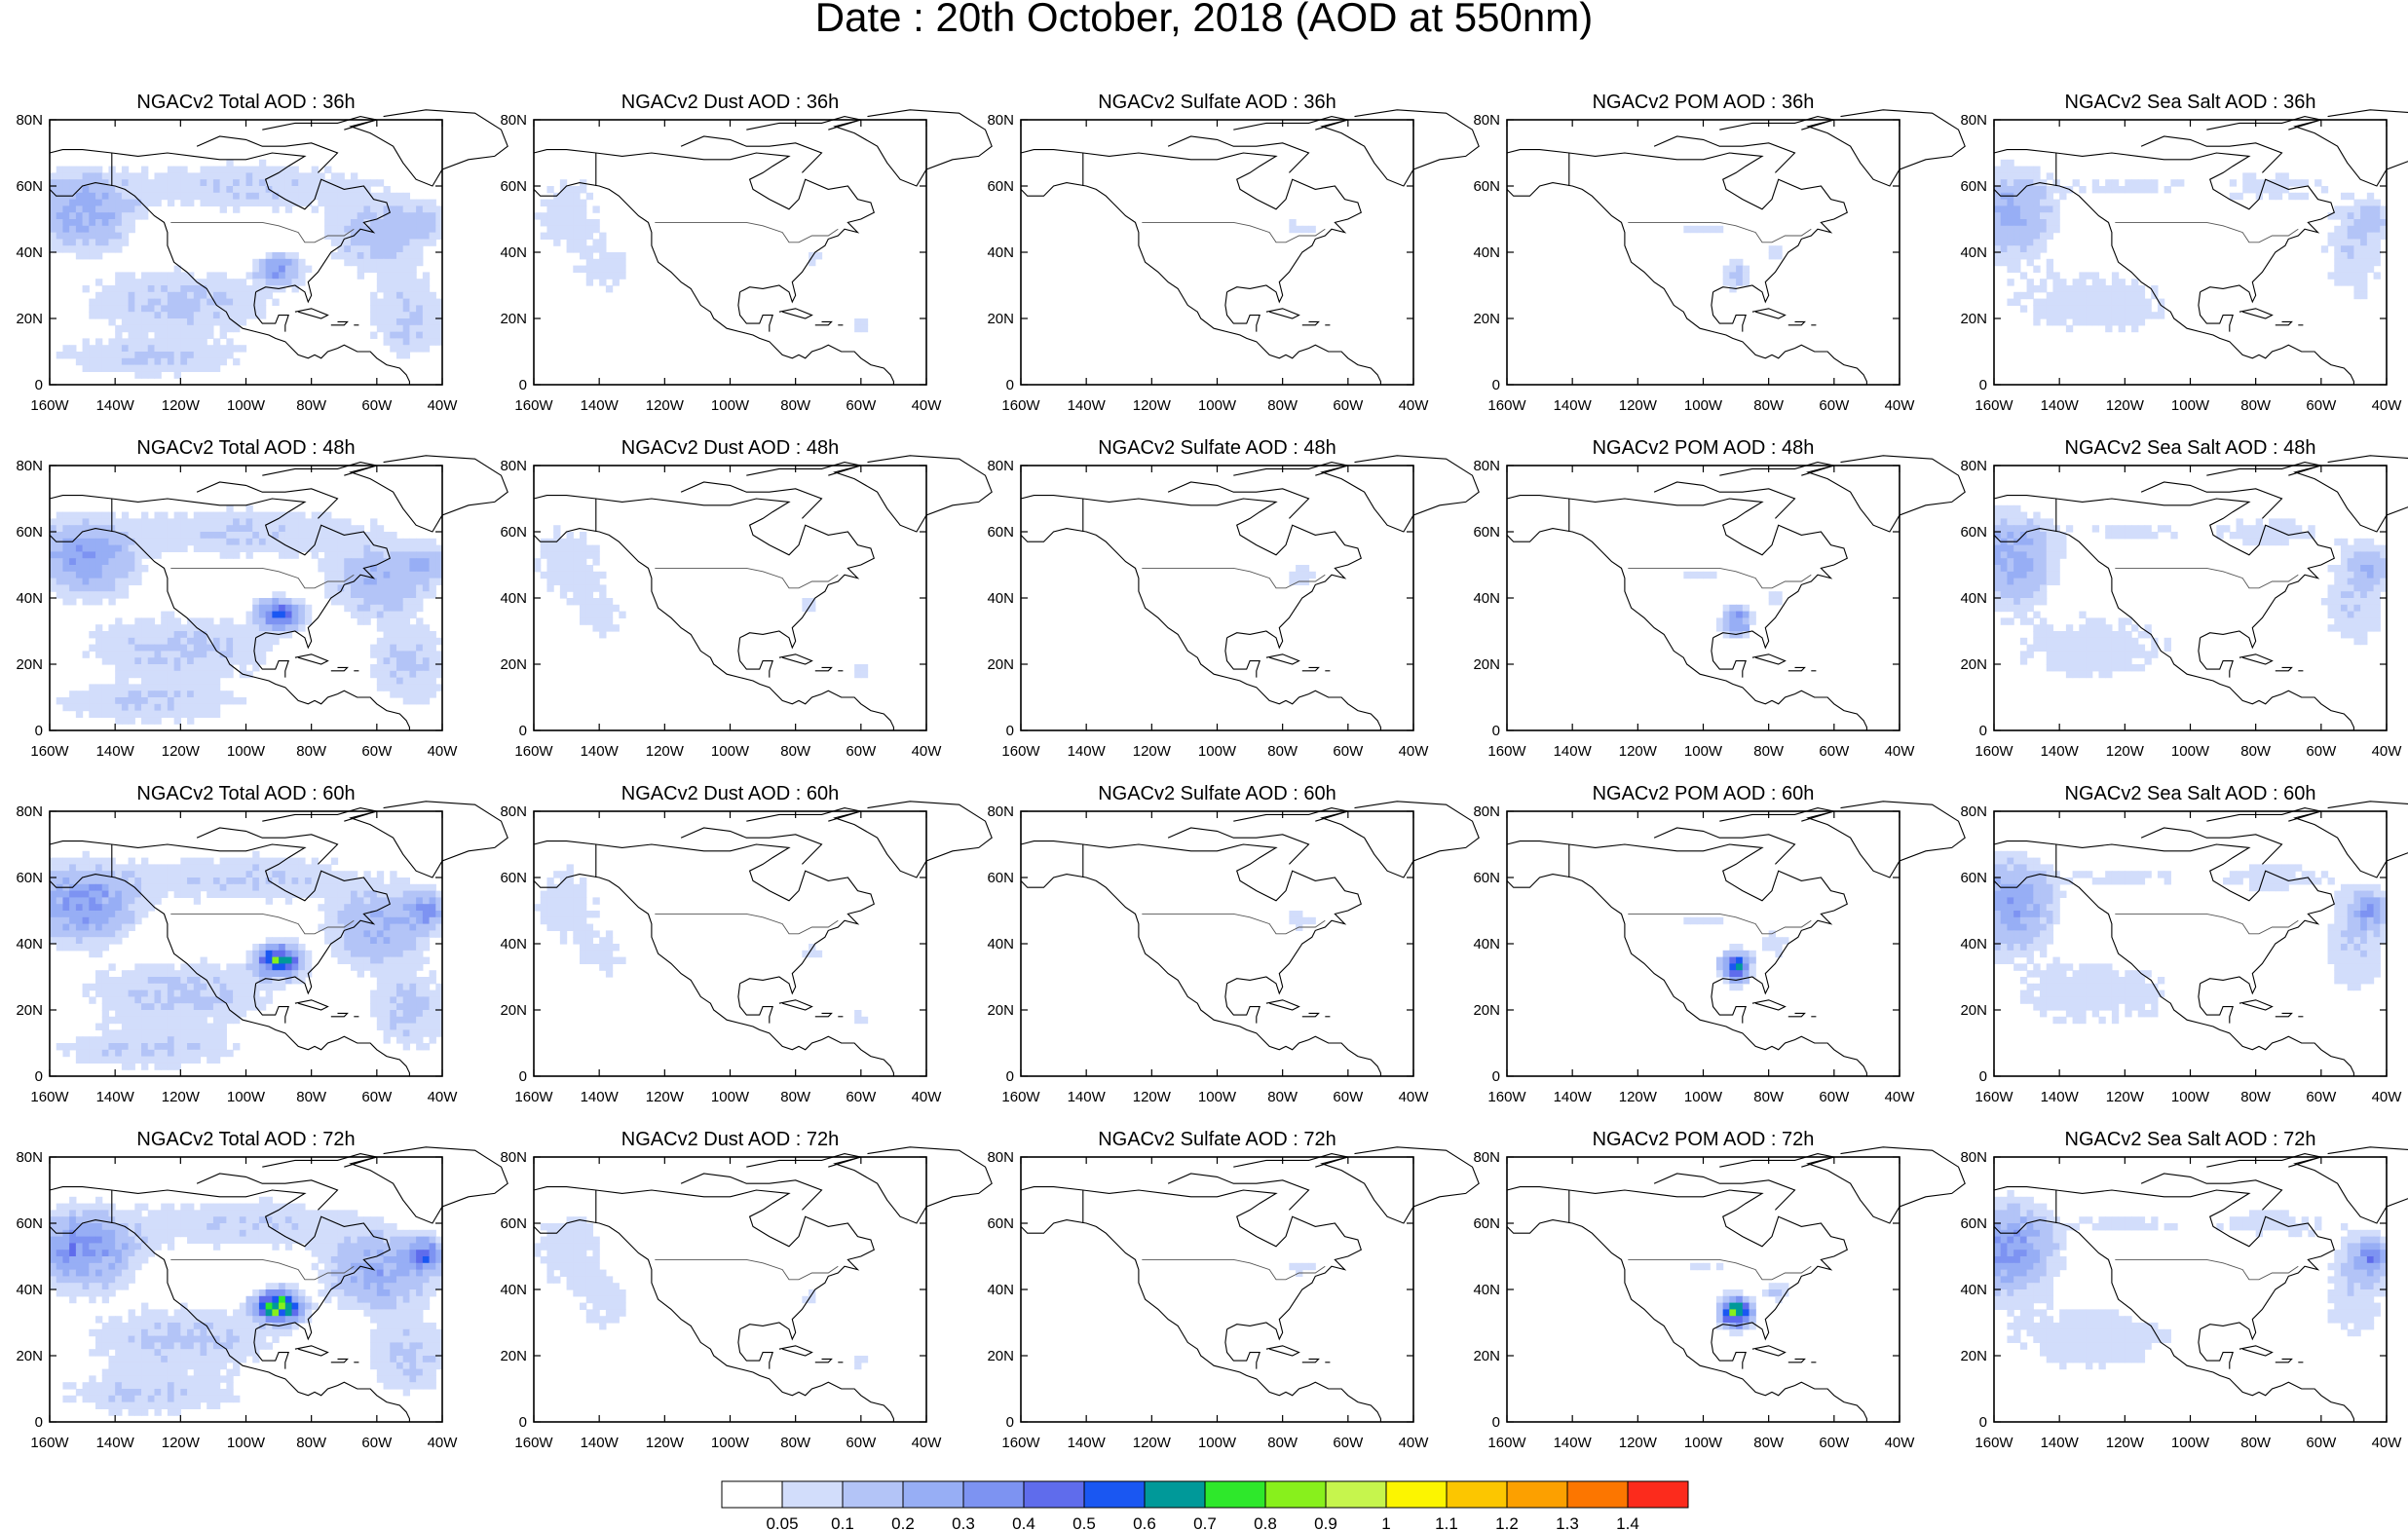 The width and height of the screenshot is (2408, 1531). Describe the element at coordinates (2321, 405) in the screenshot. I see `x-tick-label: 60W` at that location.